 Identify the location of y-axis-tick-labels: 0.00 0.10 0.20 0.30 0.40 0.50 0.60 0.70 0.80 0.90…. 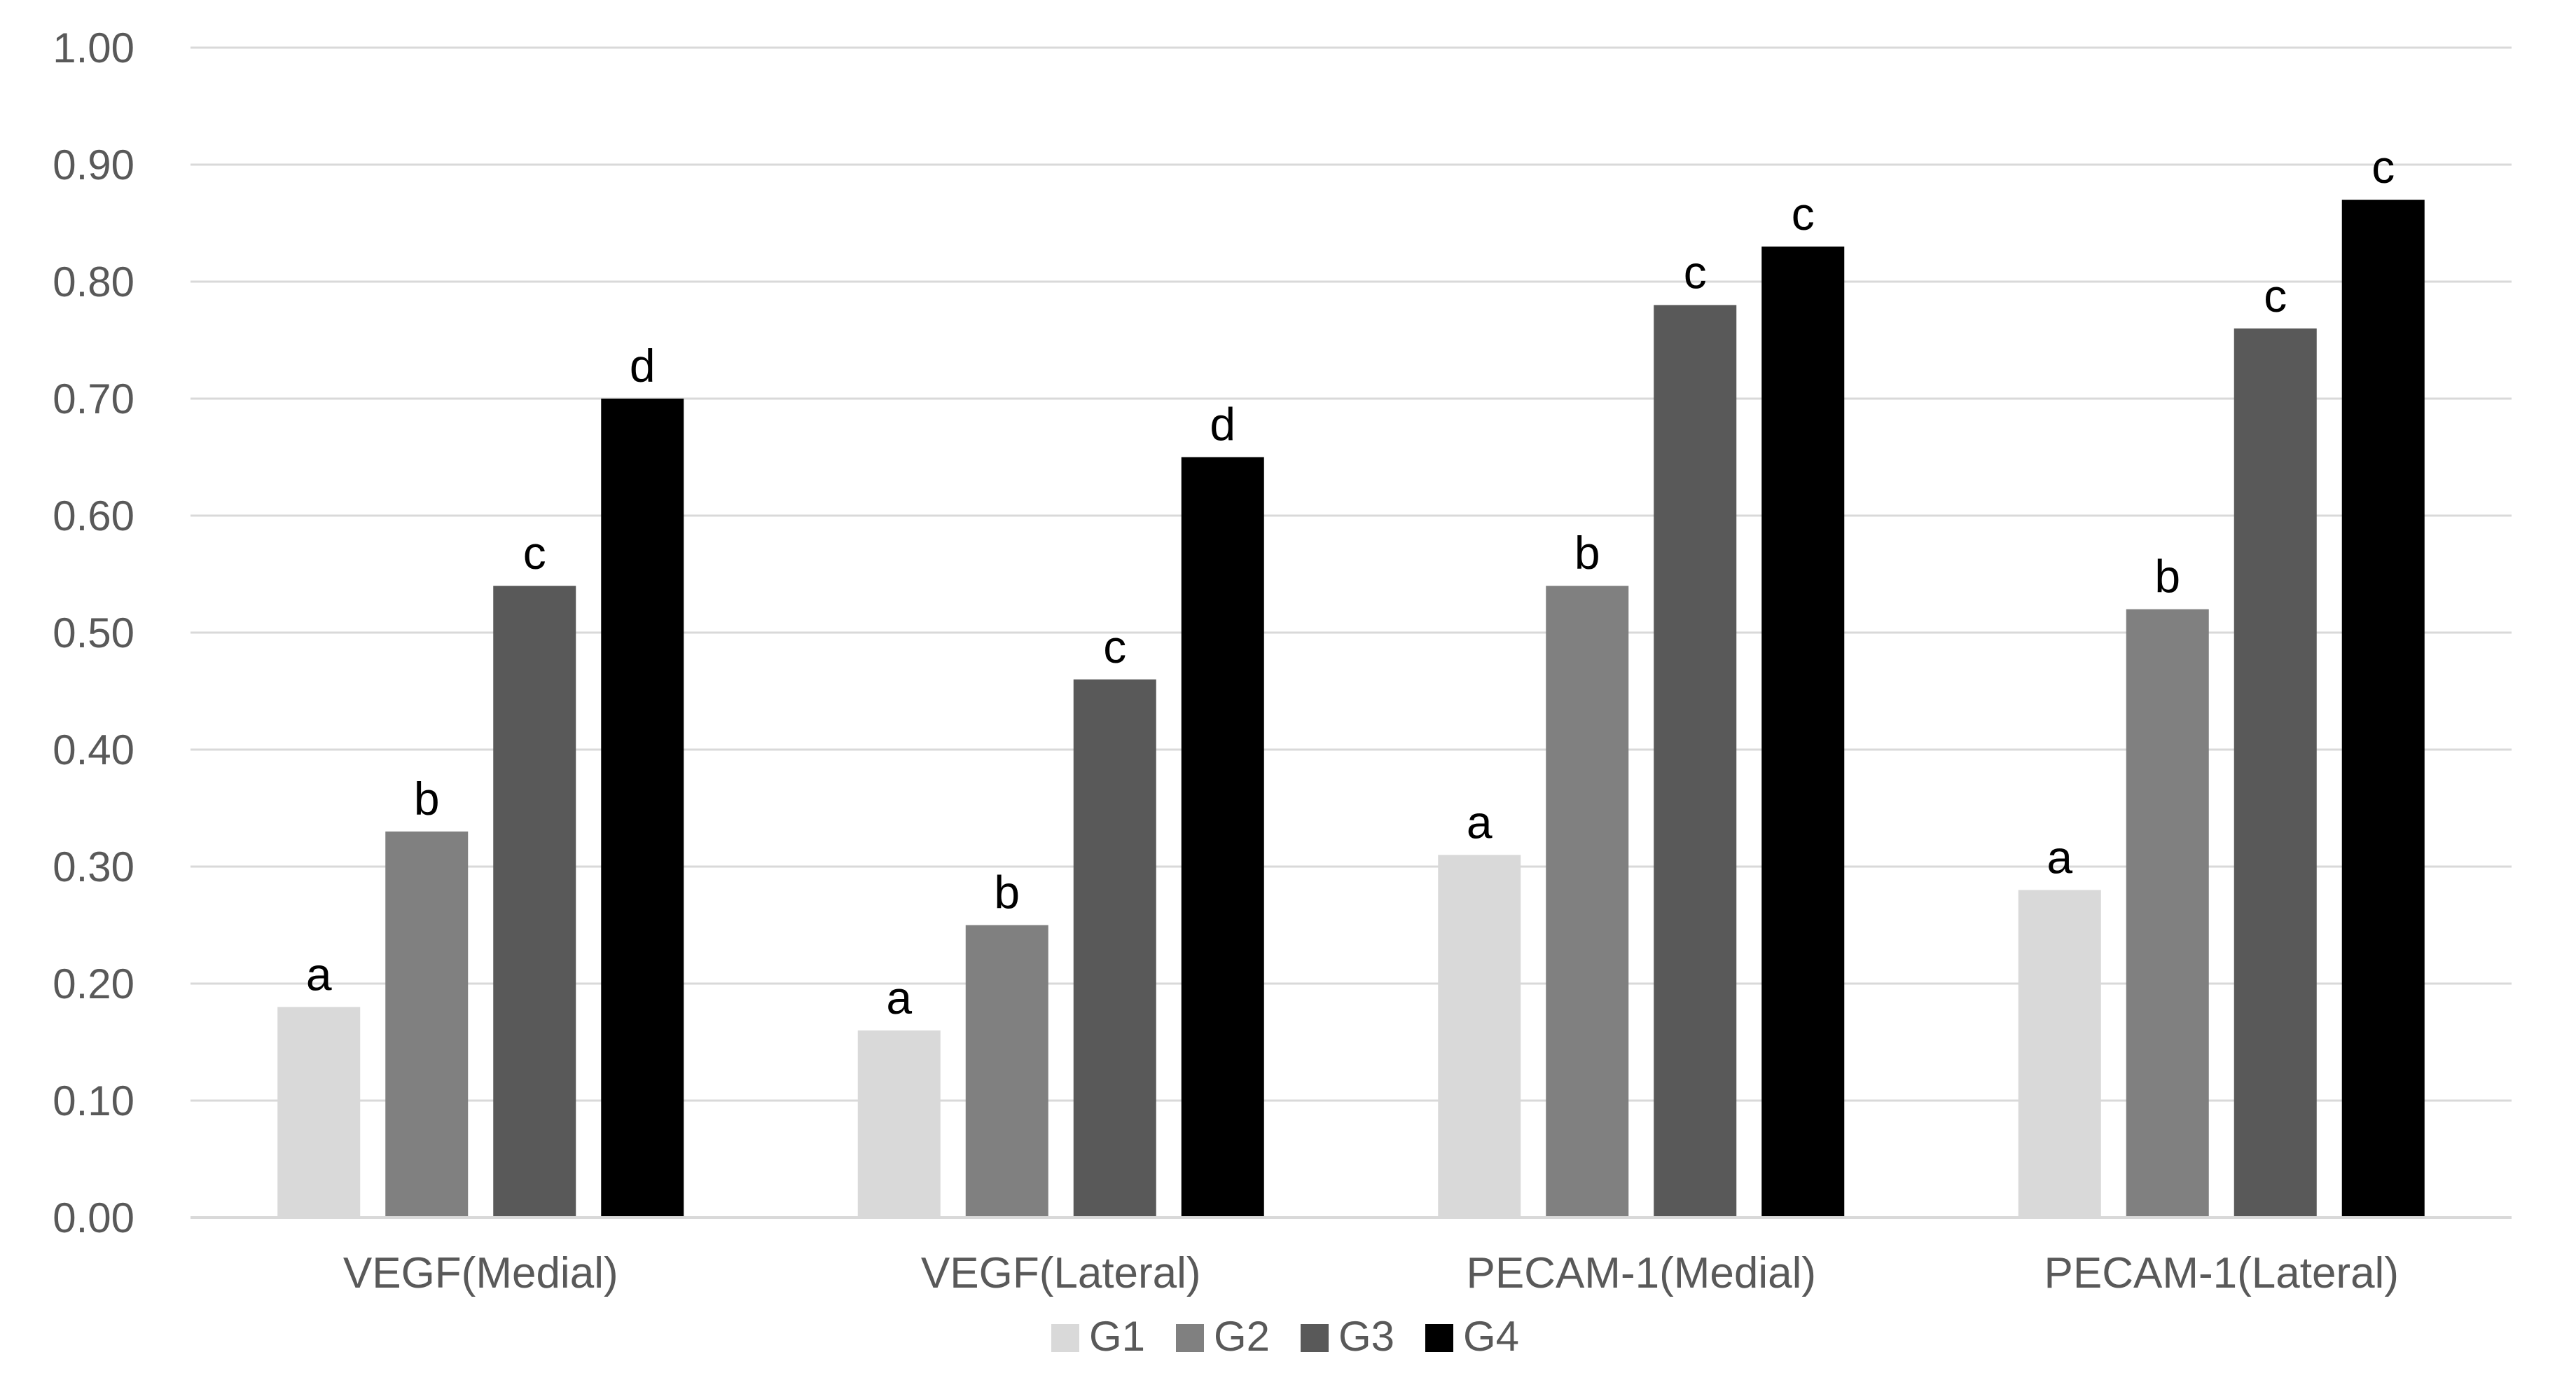
(93, 633).